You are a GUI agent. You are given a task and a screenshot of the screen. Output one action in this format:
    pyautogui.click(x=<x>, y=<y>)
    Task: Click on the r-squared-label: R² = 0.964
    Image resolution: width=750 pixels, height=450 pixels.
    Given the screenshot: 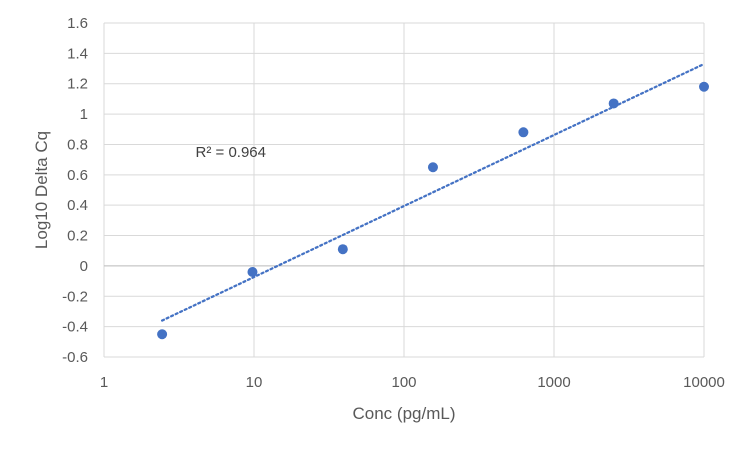 What is the action you would take?
    pyautogui.click(x=231, y=152)
    